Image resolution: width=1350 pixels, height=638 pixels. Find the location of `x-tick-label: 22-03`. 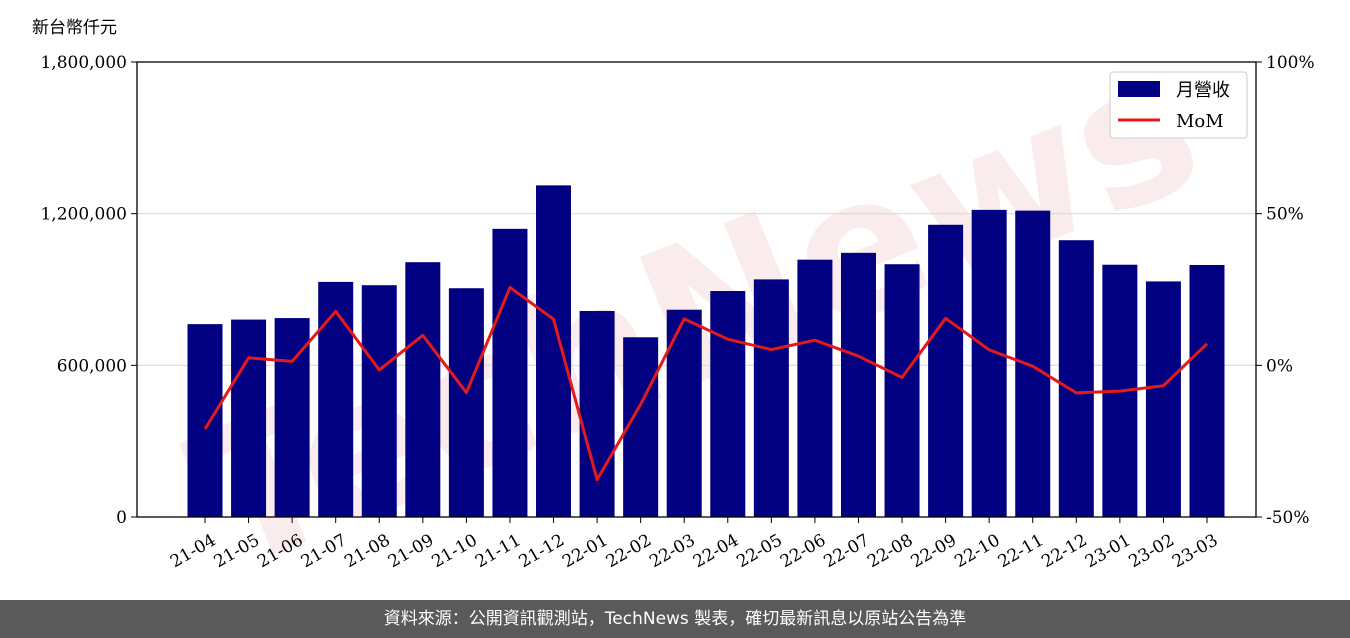

x-tick-label: 22-03 is located at coordinates (672, 551).